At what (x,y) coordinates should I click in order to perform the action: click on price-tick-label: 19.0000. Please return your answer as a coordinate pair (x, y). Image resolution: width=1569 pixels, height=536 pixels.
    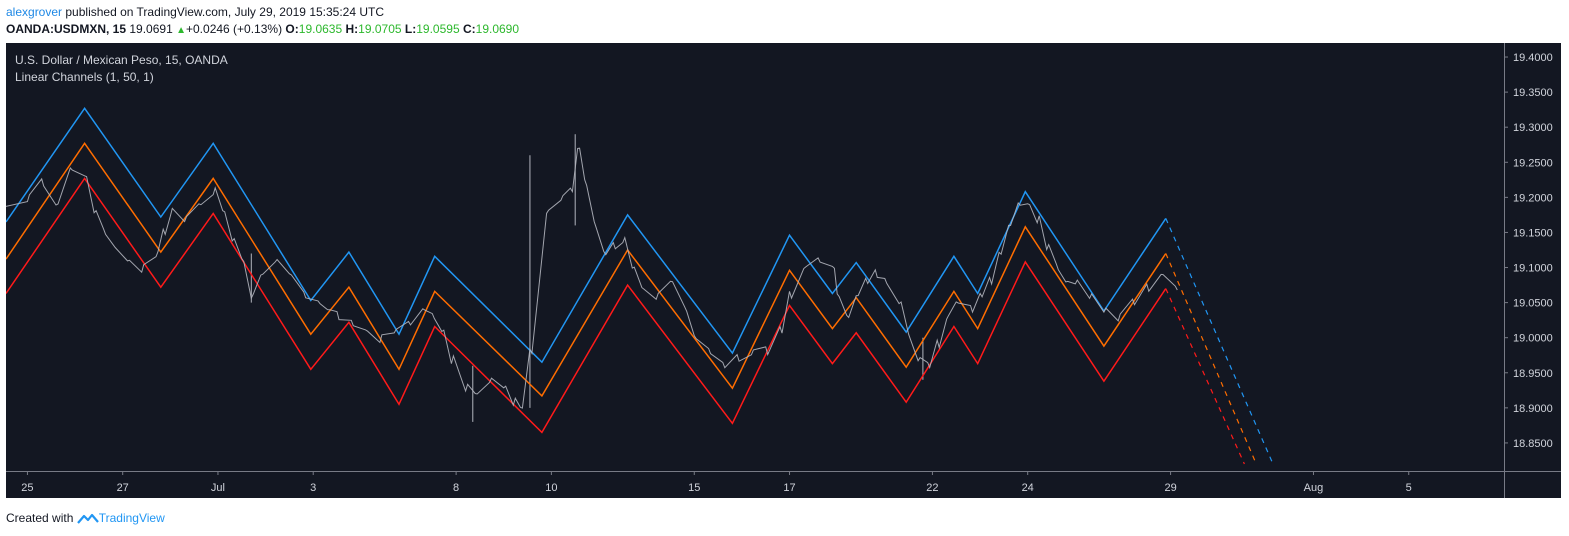
    Looking at the image, I should click on (1533, 339).